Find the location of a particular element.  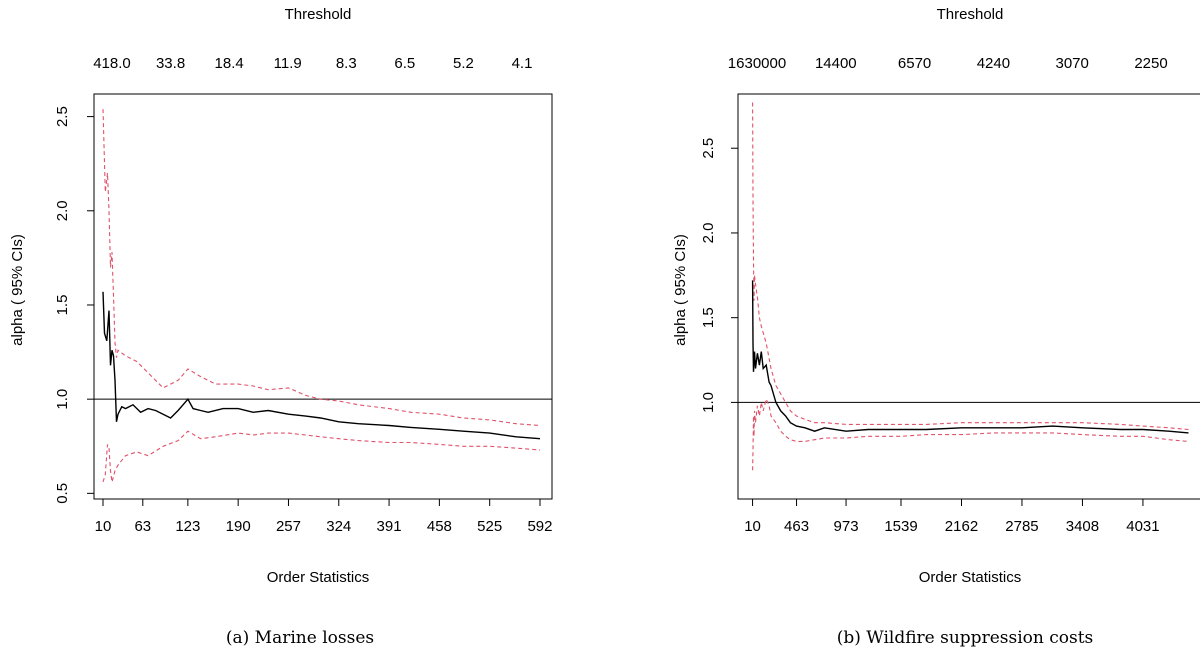

x-tick-label: 525 is located at coordinates (489, 526).